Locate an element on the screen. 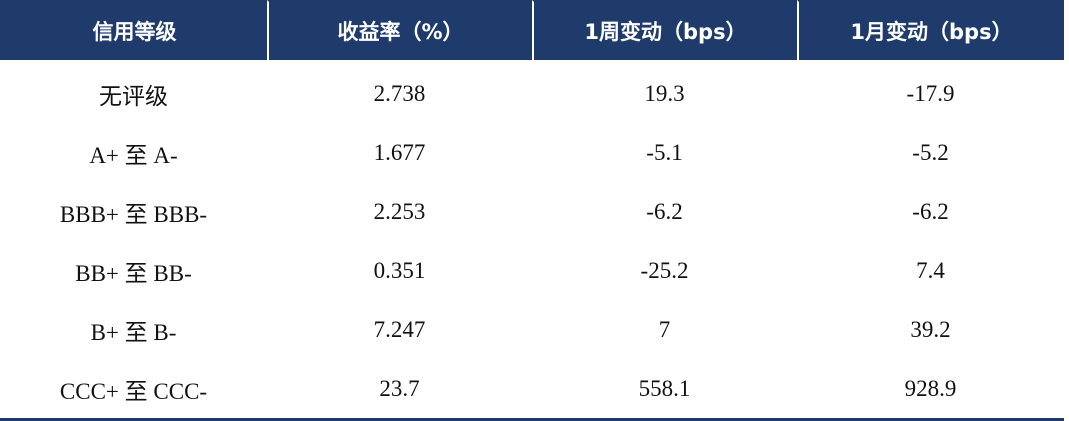  table-row: A+ 至 A- 1.677 -5.1 -5.2 is located at coordinates (532, 152).